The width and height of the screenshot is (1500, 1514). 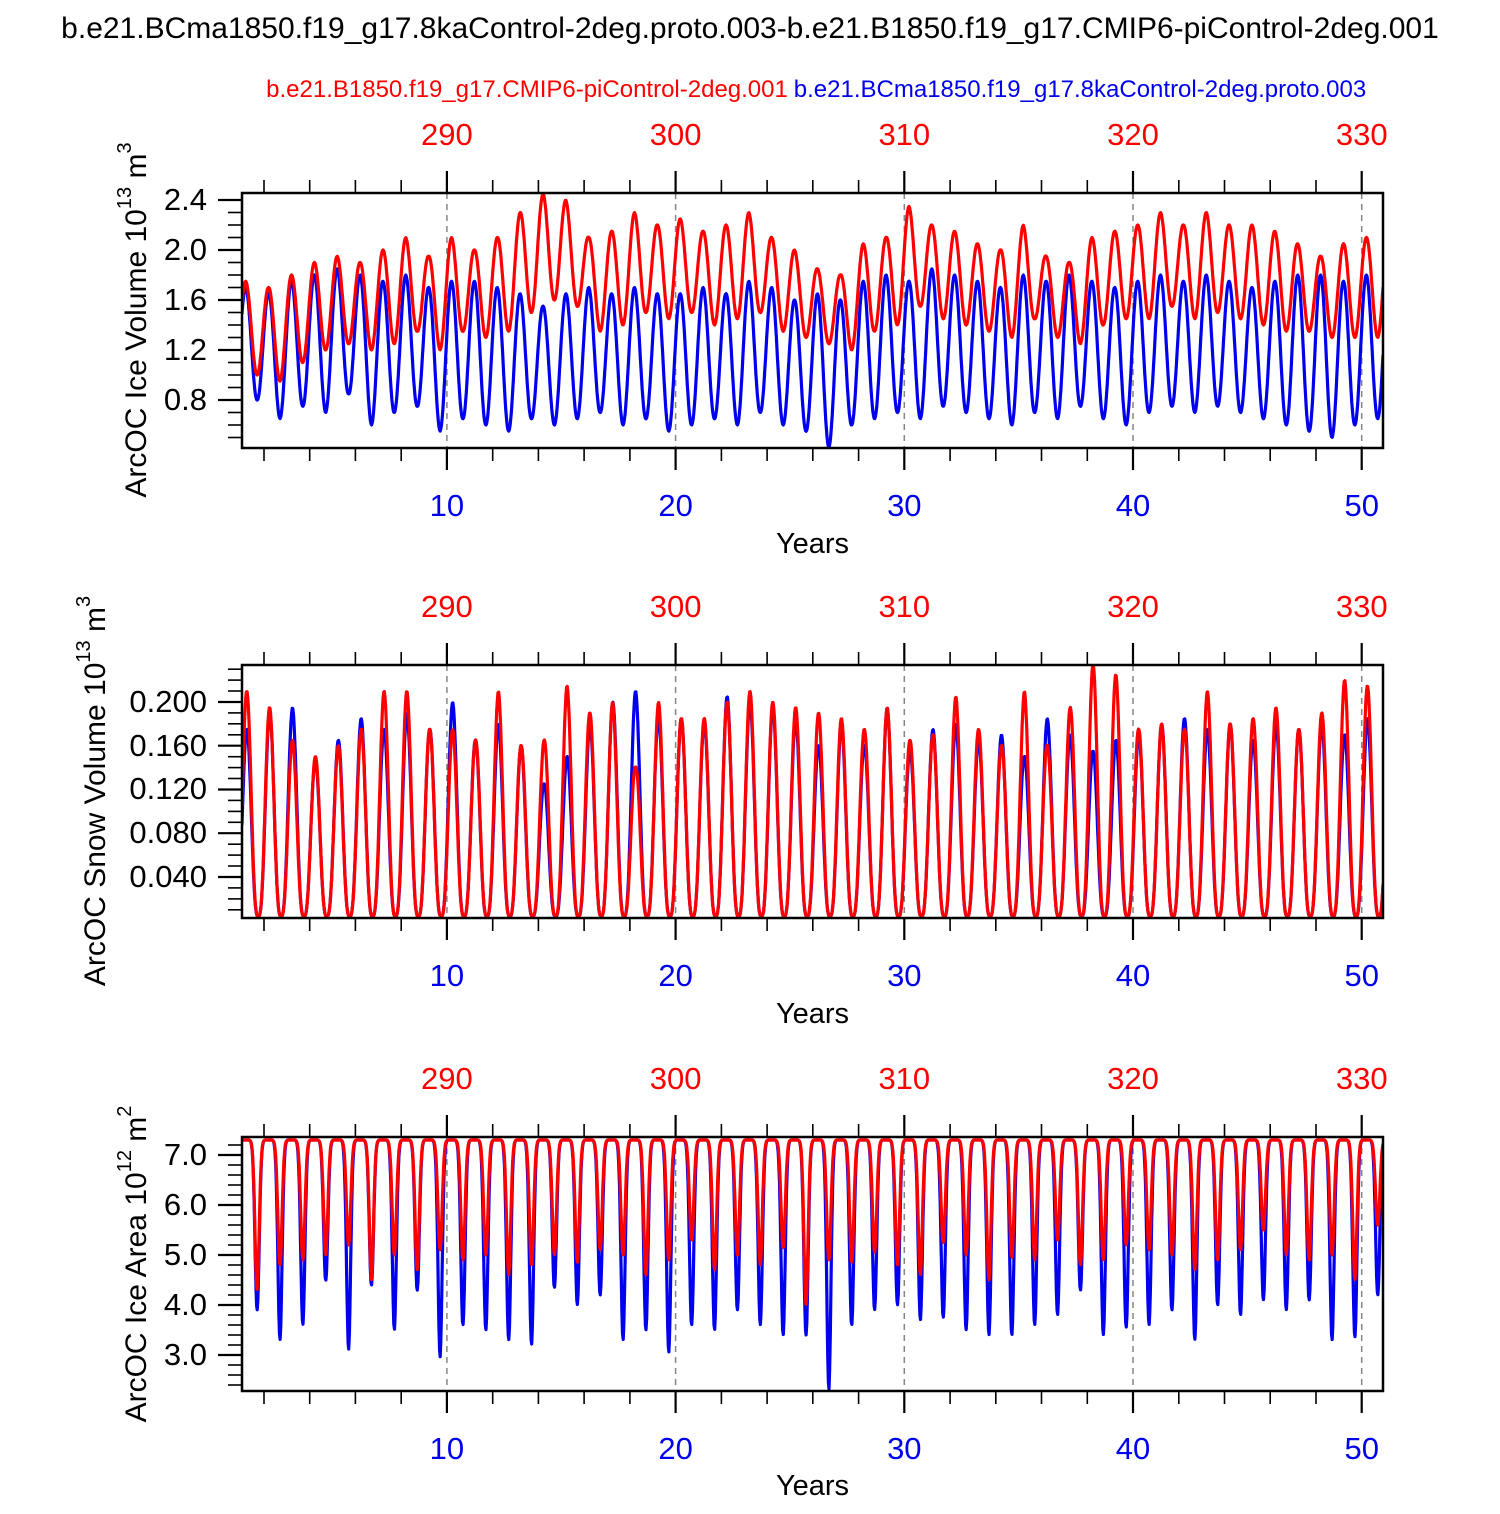 I want to click on y-axis-title-text: ArcOC Snow Volume 10, so click(x=95, y=824).